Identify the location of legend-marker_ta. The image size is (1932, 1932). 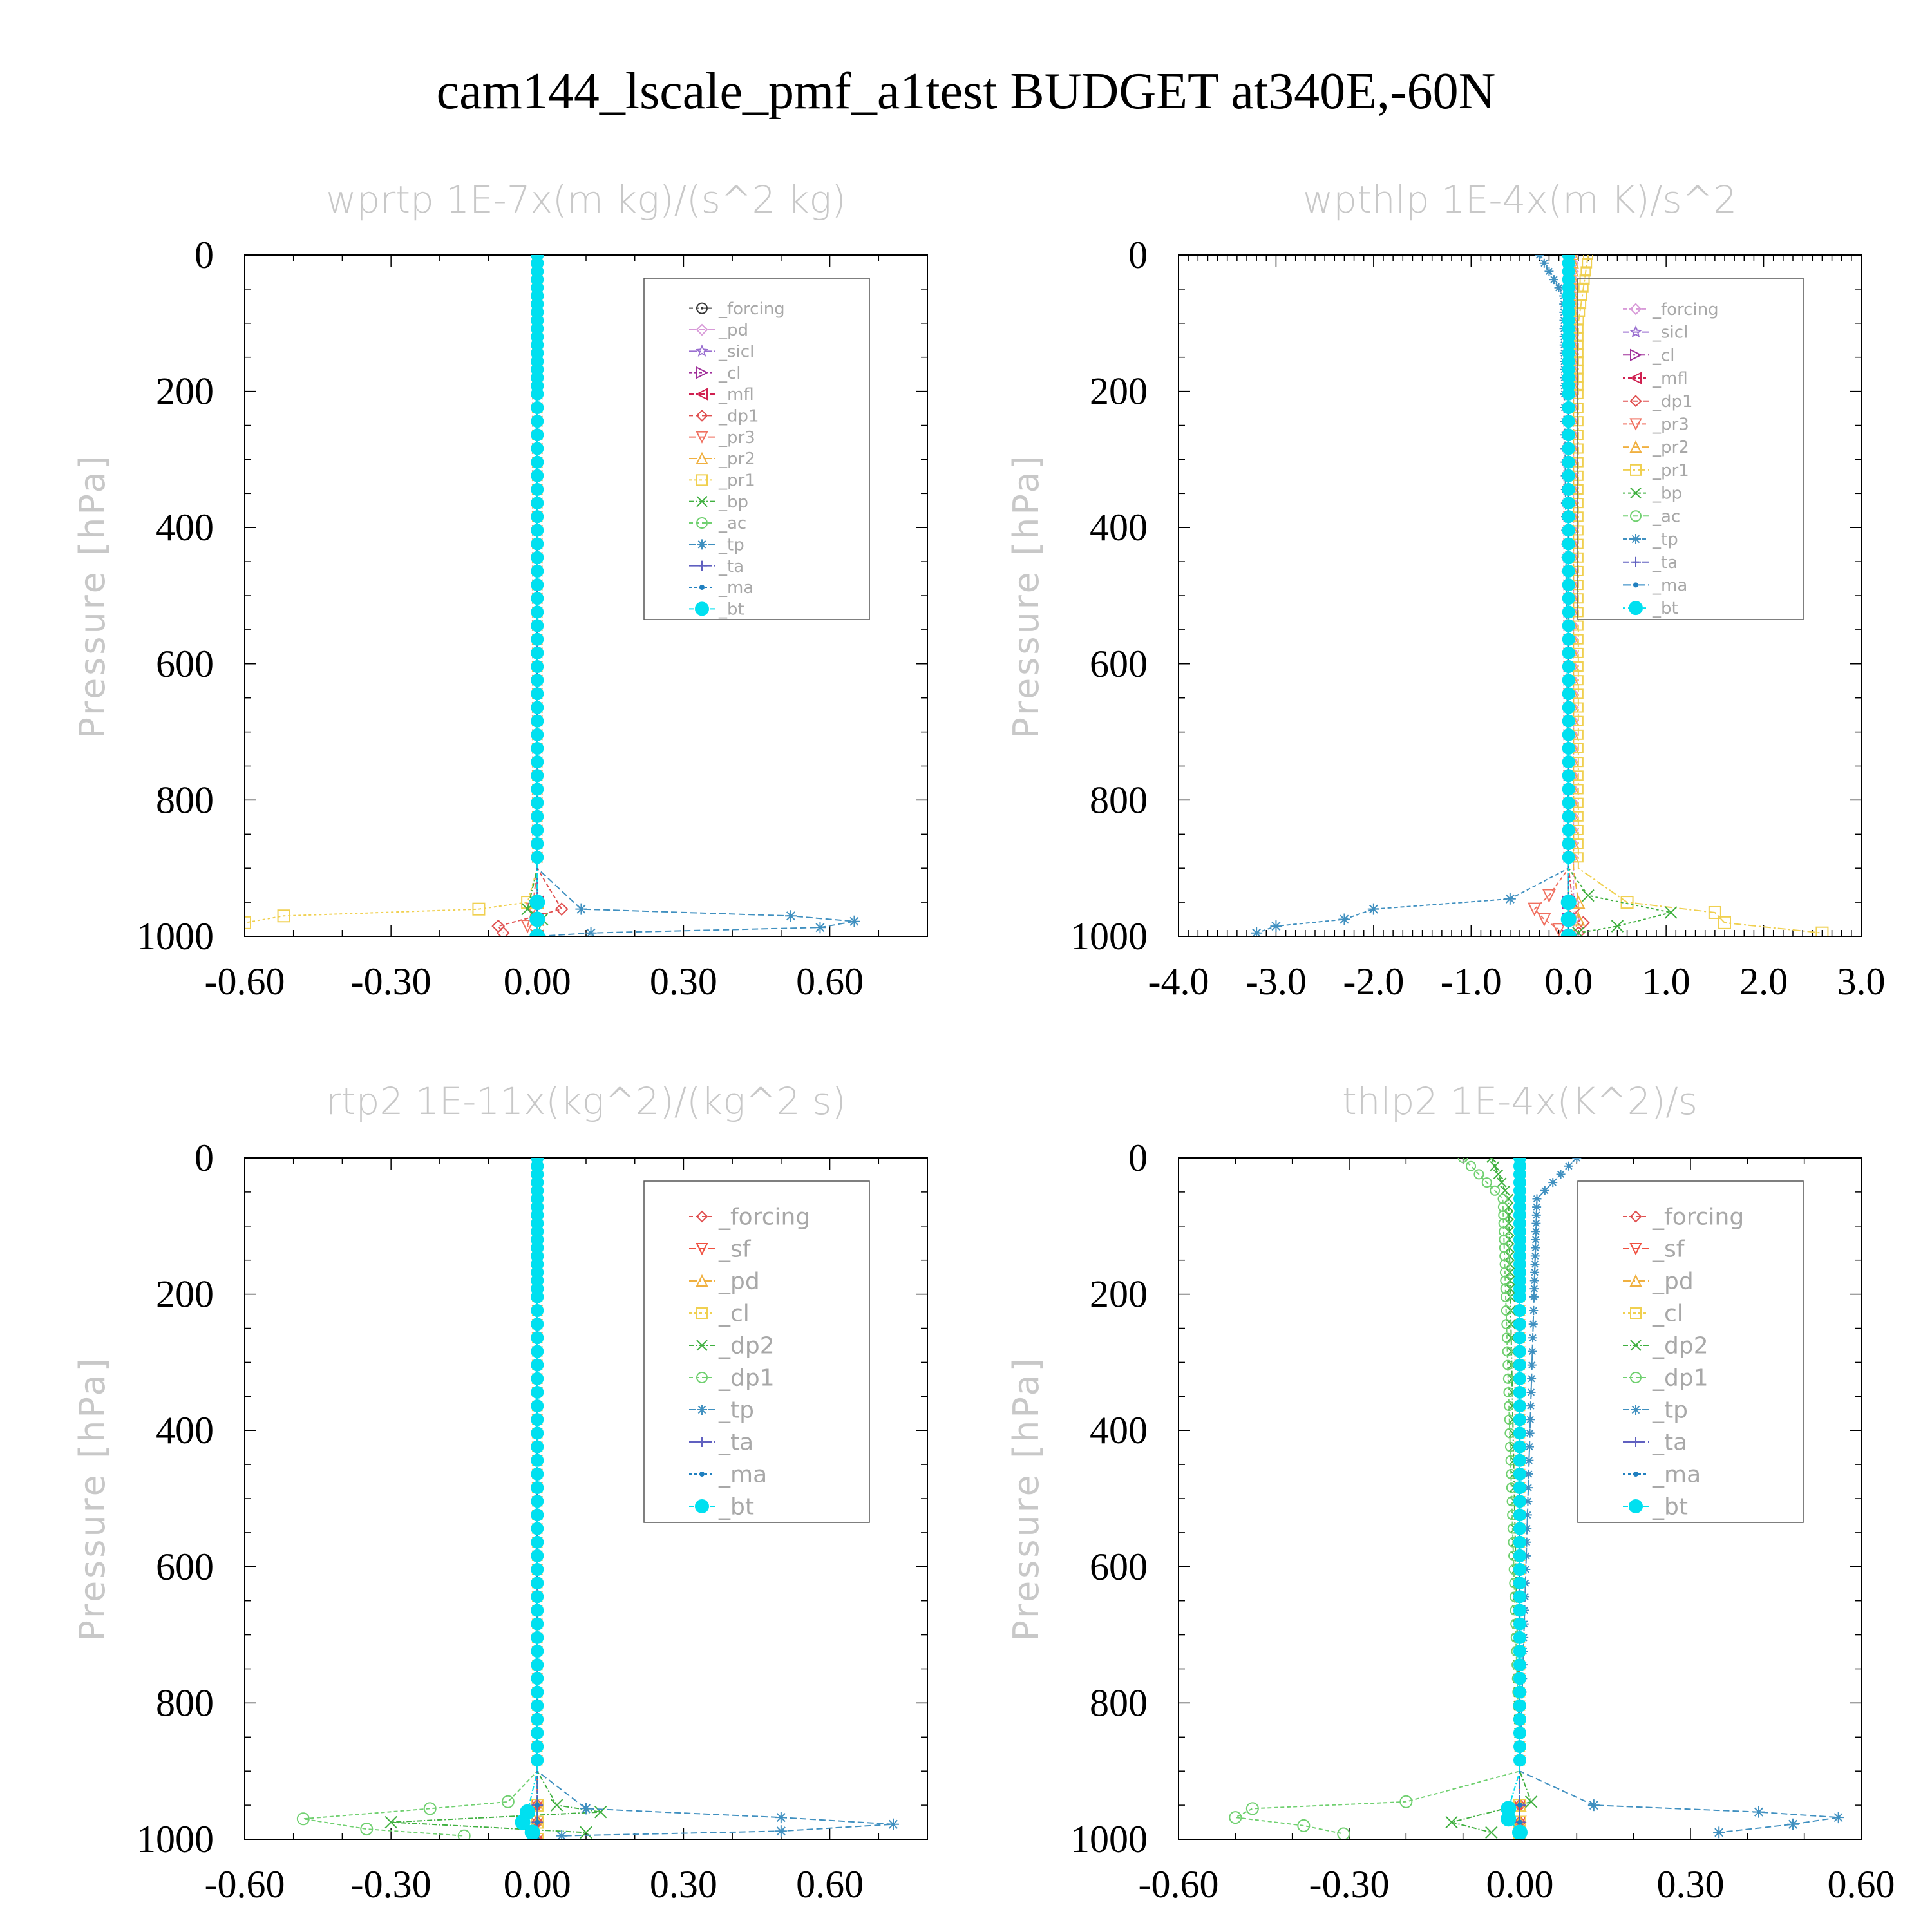
(1636, 561).